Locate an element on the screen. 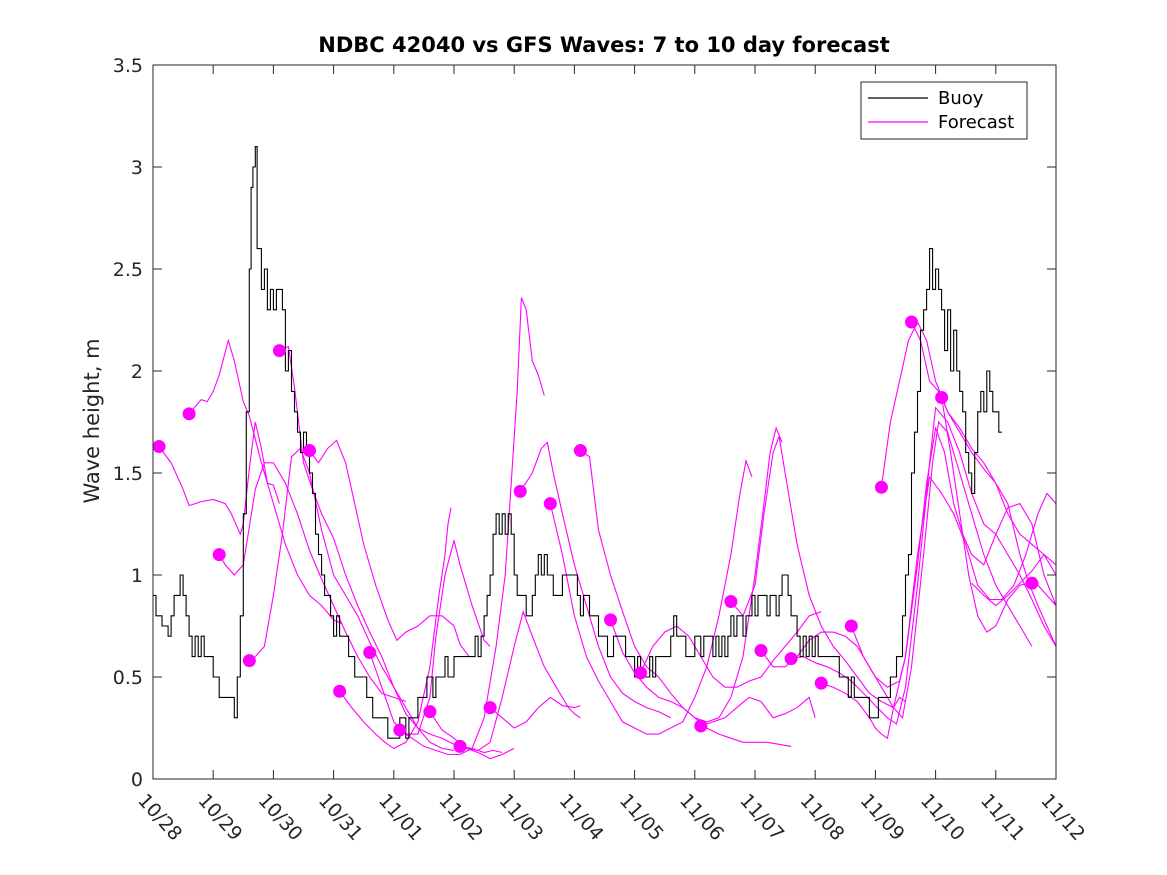  y-tick-label: 3.5 is located at coordinates (128, 66).